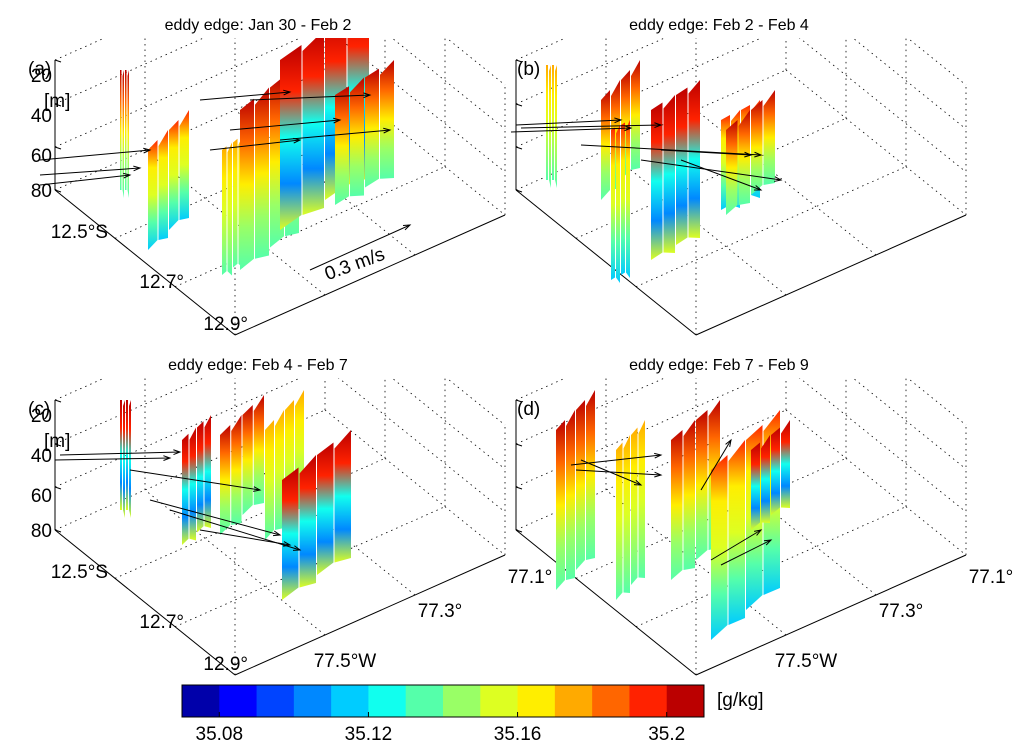 This screenshot has height=747, width=1022. Describe the element at coordinates (258, 365) in the screenshot. I see `panel-title: eddy edge: Feb 4 - Feb 7` at that location.